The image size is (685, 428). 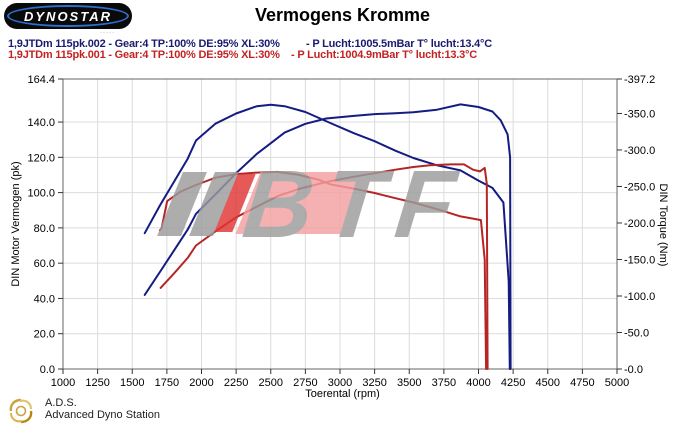 What do you see at coordinates (639, 224) in the screenshot?
I see `right-tick-label: -200.0` at bounding box center [639, 224].